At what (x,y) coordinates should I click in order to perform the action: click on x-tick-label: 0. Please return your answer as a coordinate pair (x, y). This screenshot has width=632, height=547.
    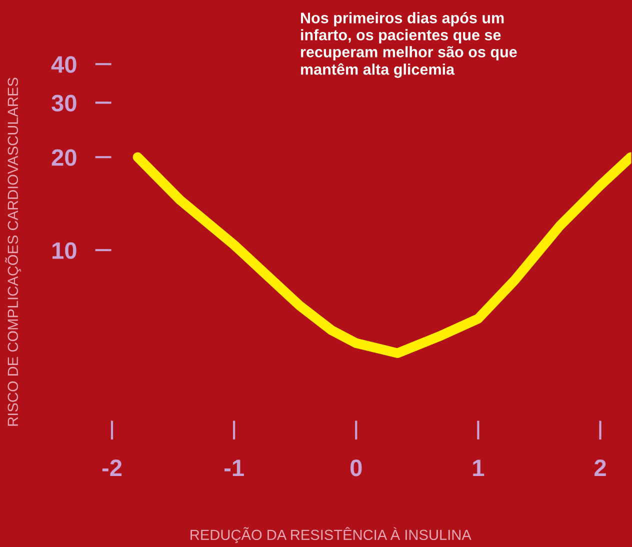
    Looking at the image, I should click on (356, 468).